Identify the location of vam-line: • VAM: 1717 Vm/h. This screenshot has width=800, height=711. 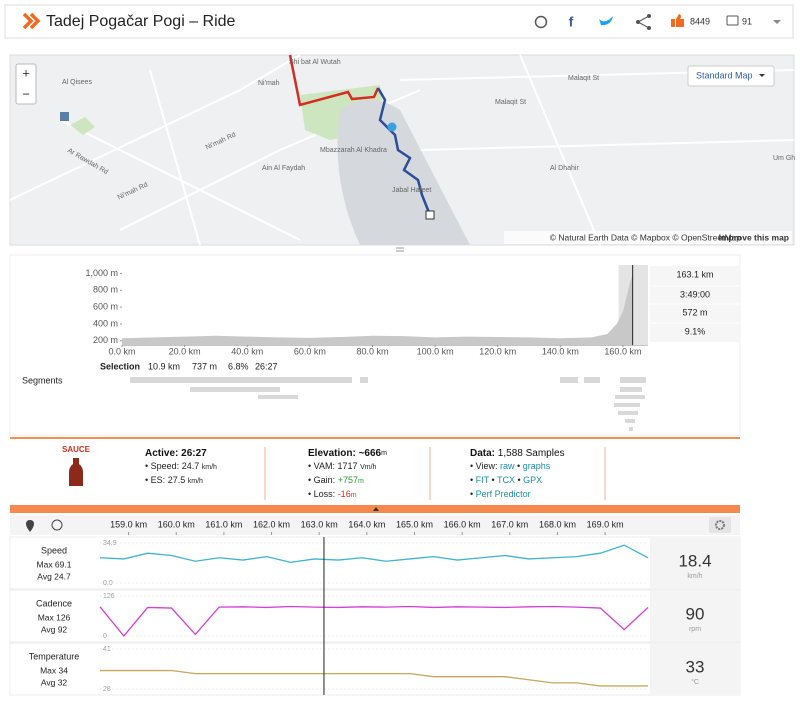
(342, 466).